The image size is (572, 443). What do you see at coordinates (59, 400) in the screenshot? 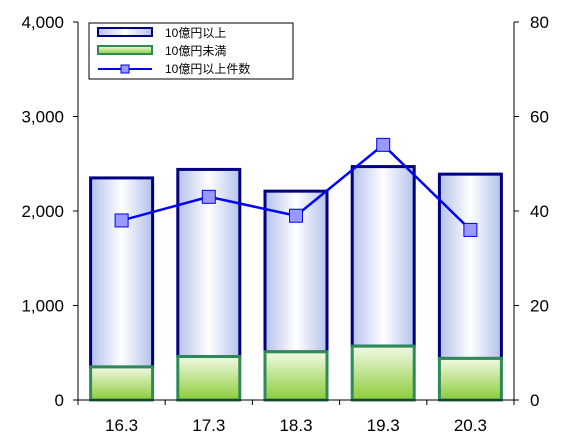
I see `left-tick-label: 0` at bounding box center [59, 400].